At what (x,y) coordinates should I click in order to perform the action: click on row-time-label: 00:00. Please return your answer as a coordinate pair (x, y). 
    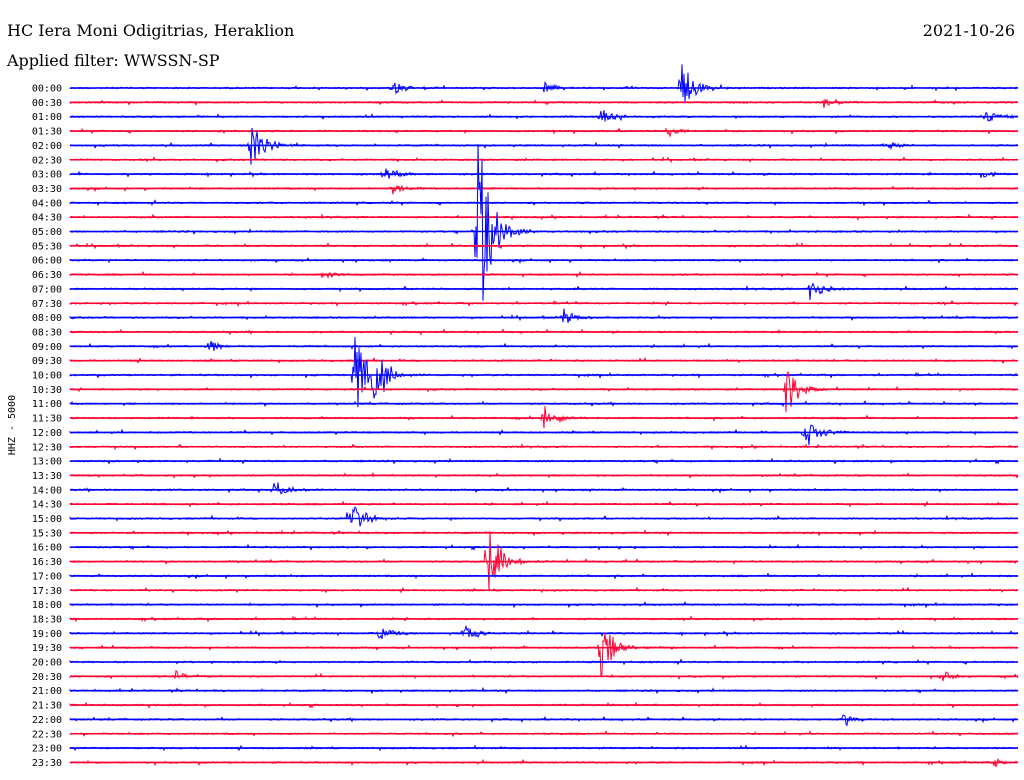
    Looking at the image, I should click on (47, 89).